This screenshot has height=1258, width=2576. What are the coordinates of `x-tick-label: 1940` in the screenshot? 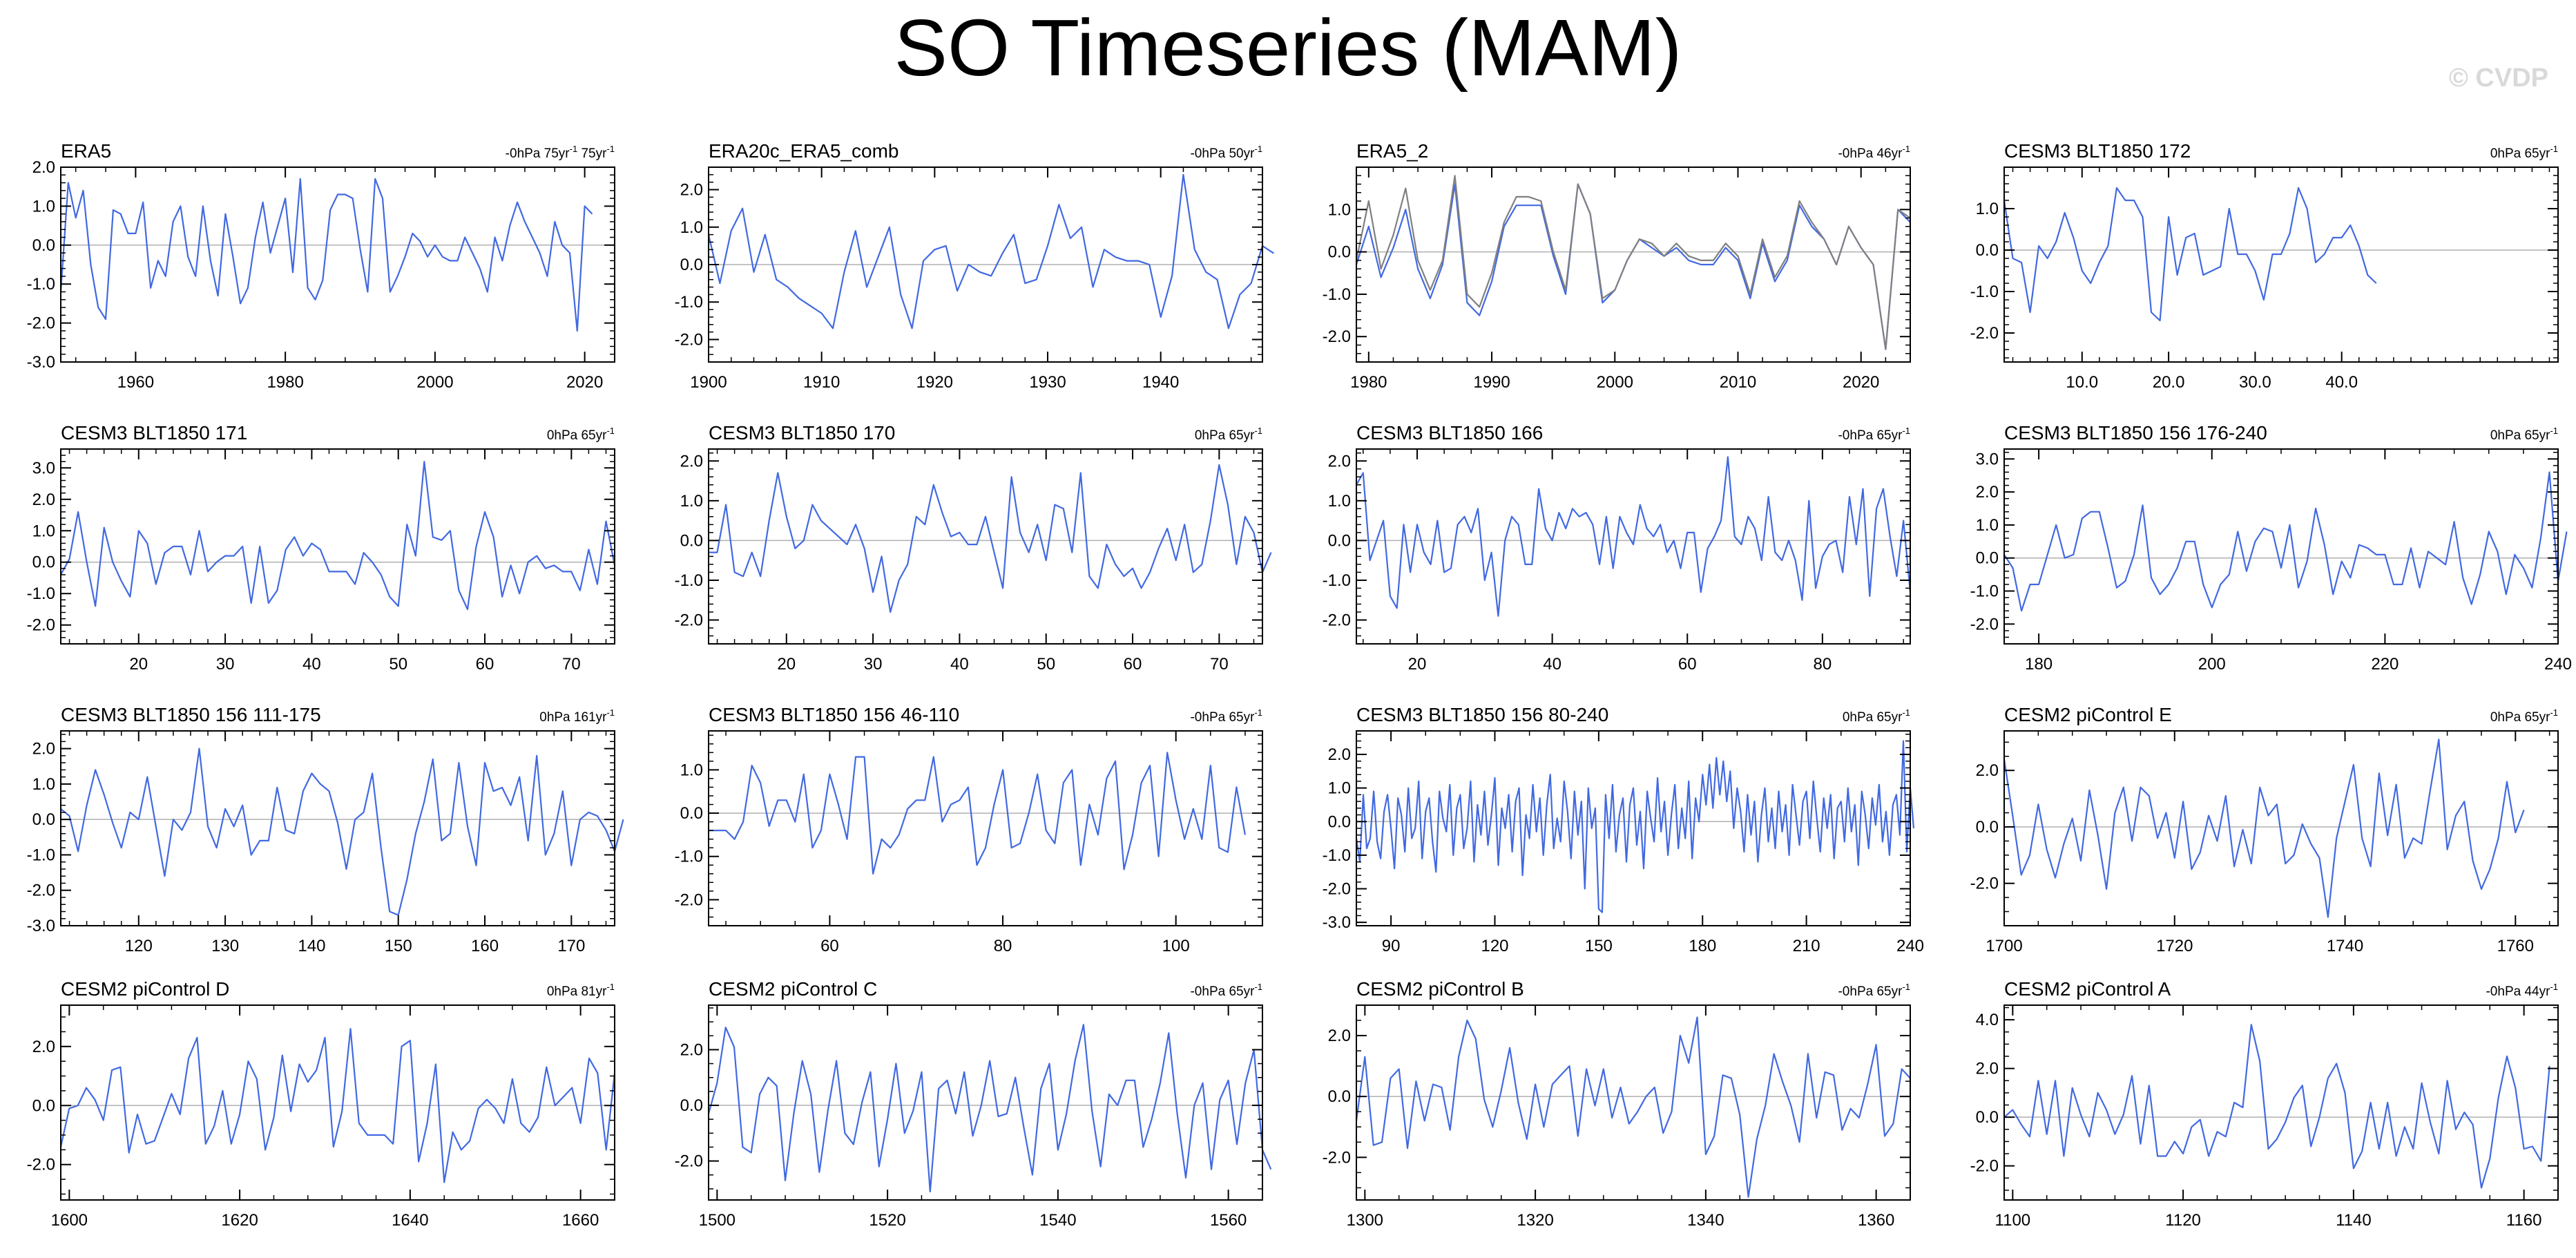 It's located at (1160, 382).